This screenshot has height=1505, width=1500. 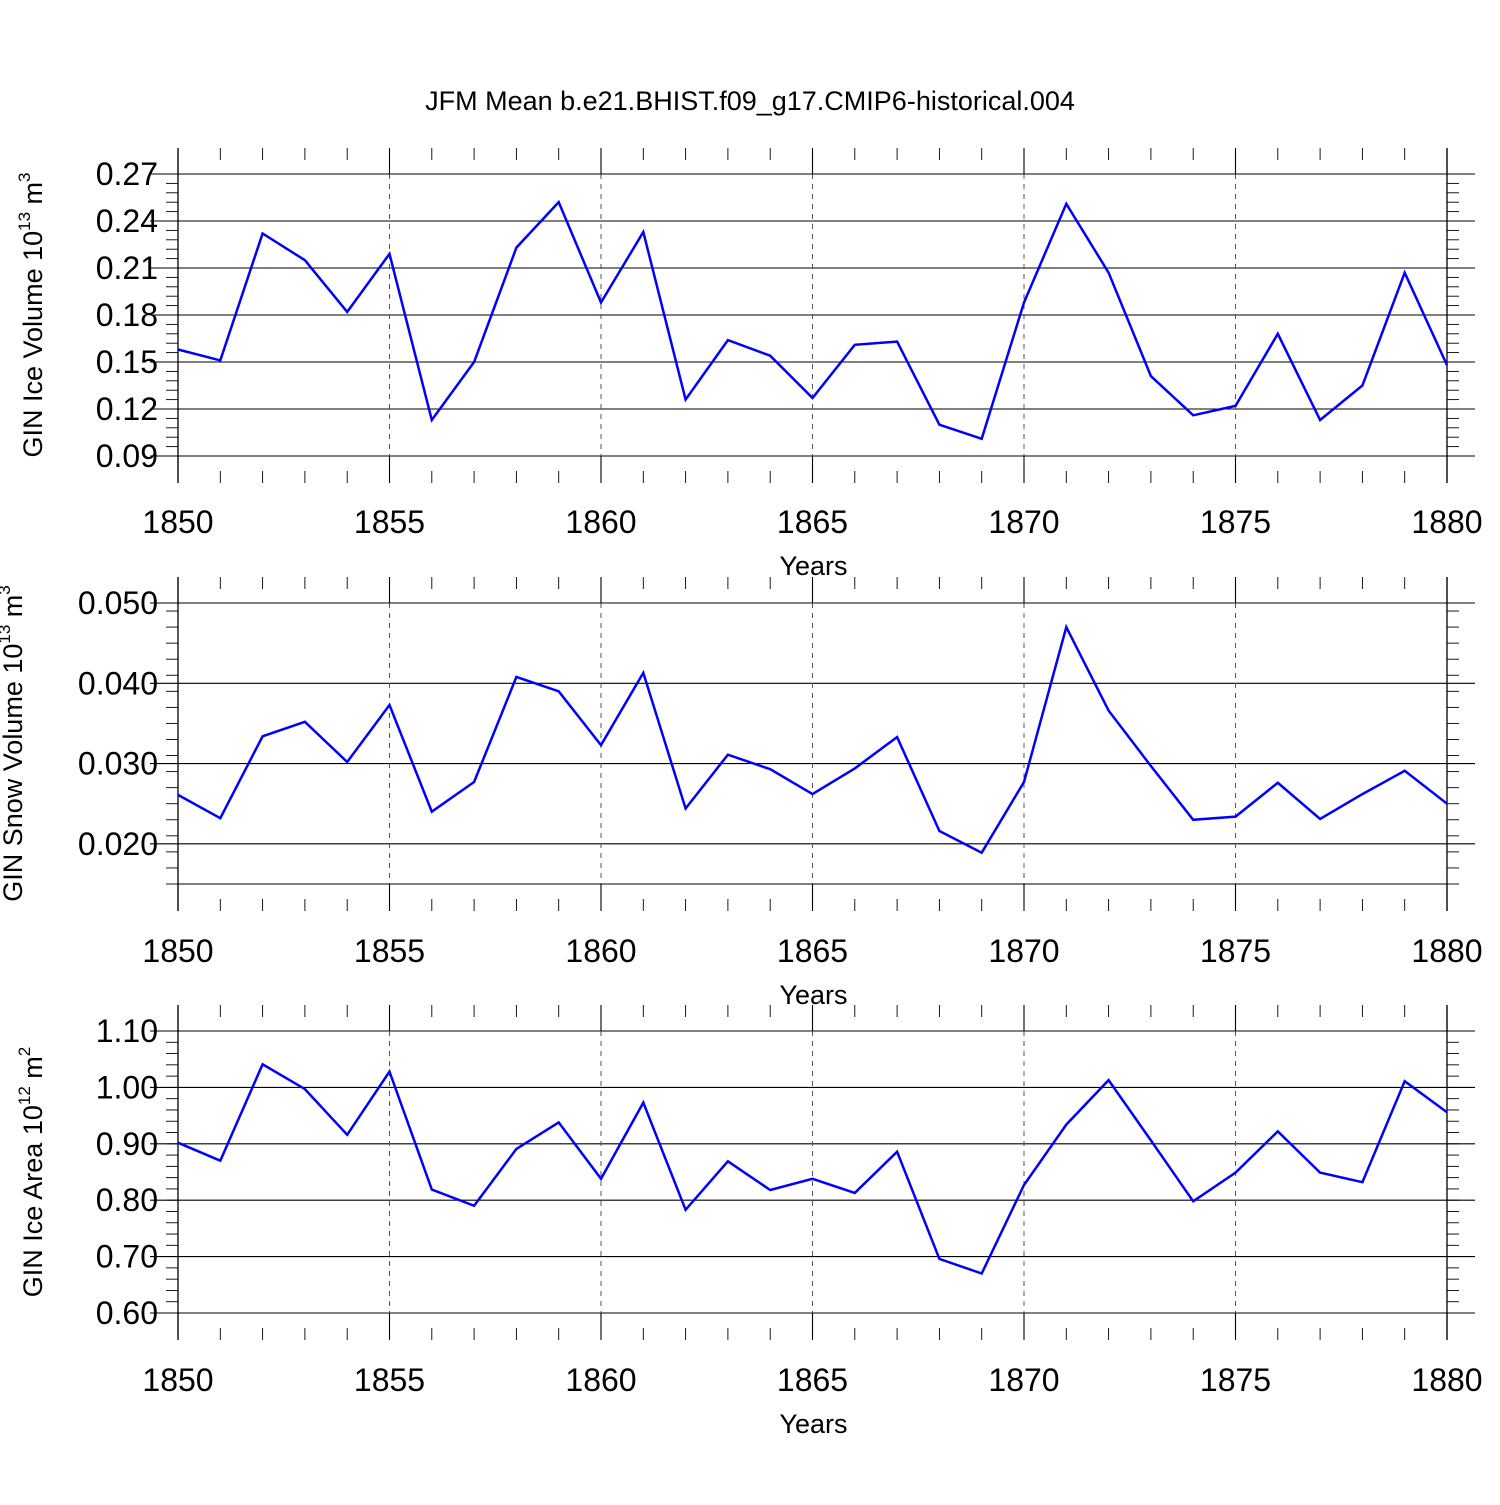 What do you see at coordinates (118, 764) in the screenshot?
I see `y-tick-label: 0.030` at bounding box center [118, 764].